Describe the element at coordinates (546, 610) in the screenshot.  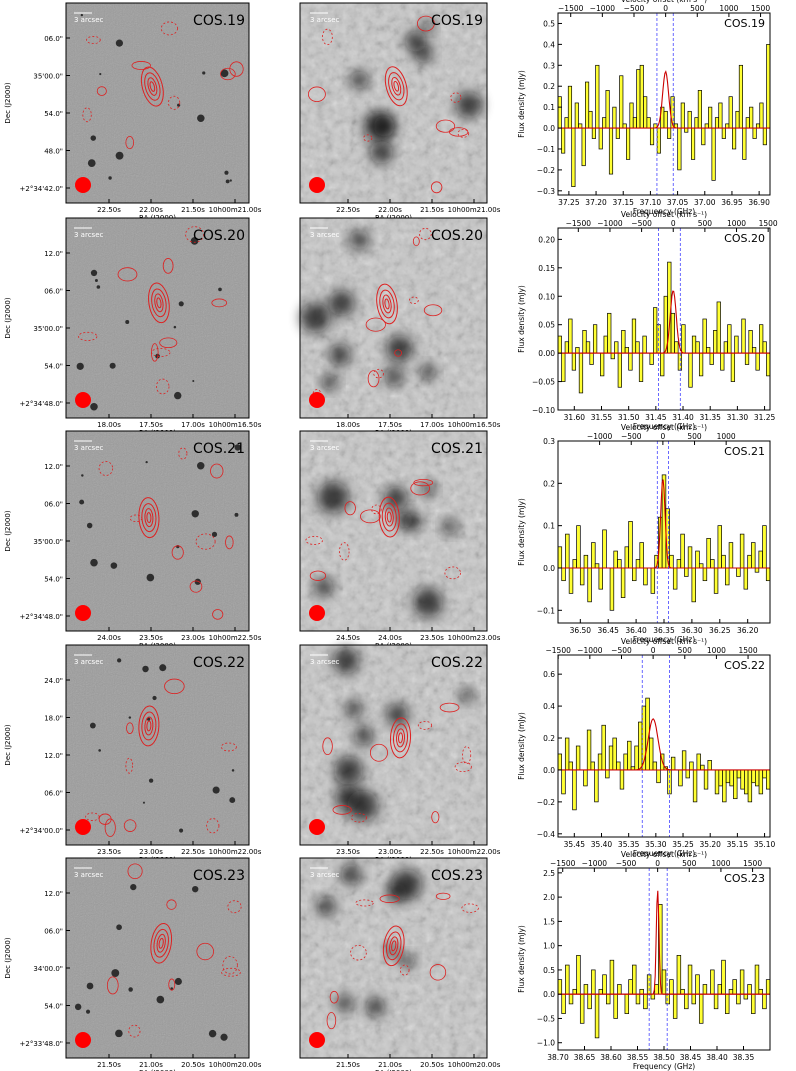
I see `flux-tick-label: −0.1` at that location.